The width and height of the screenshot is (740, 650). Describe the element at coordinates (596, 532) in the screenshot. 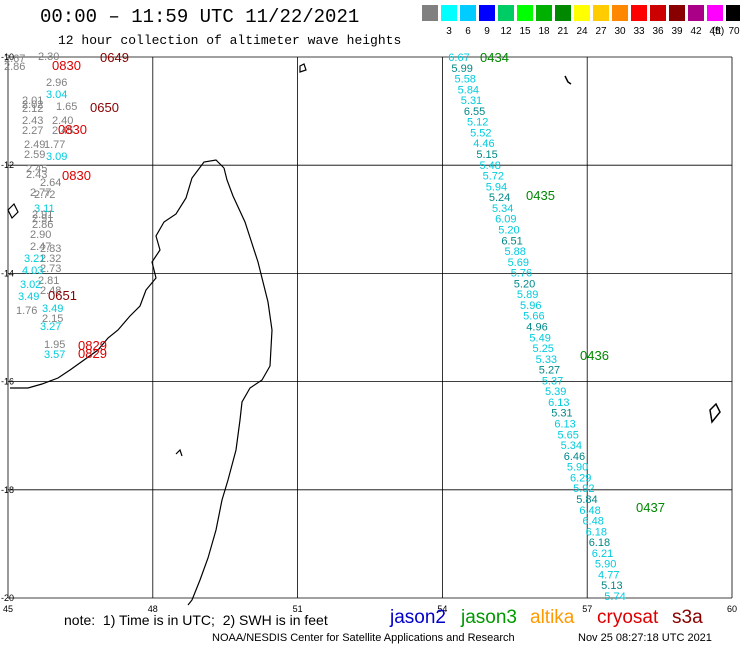

I see `swh-value-label: 6.18` at that location.